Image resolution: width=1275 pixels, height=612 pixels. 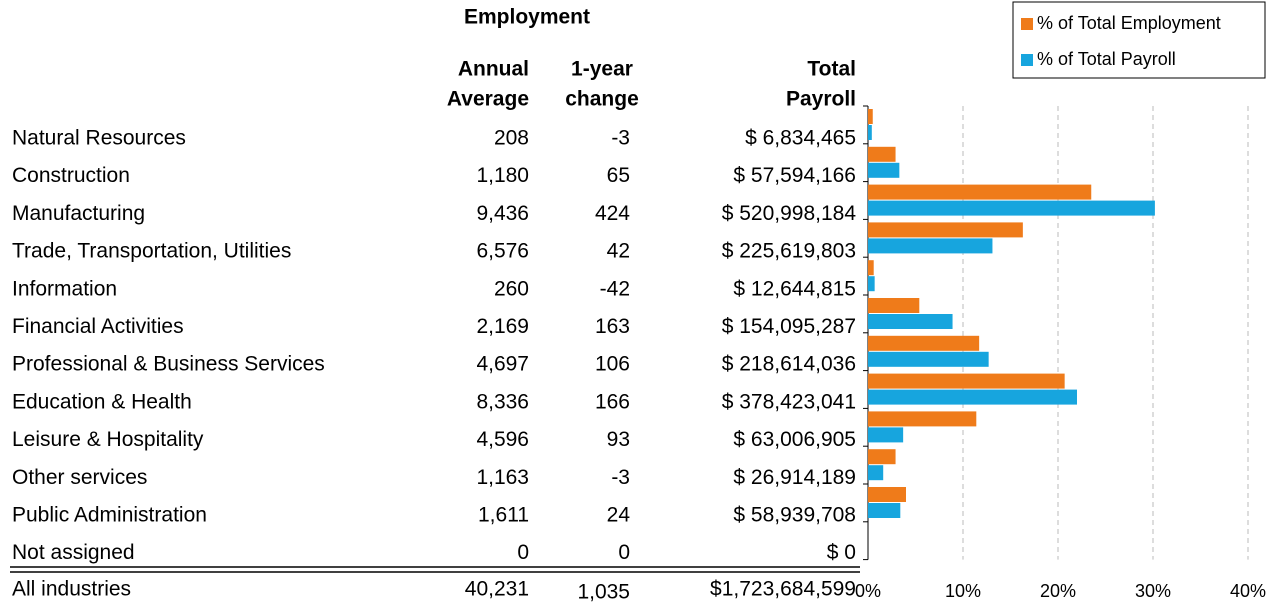 I want to click on row-label: Public Administration, so click(x=109, y=515).